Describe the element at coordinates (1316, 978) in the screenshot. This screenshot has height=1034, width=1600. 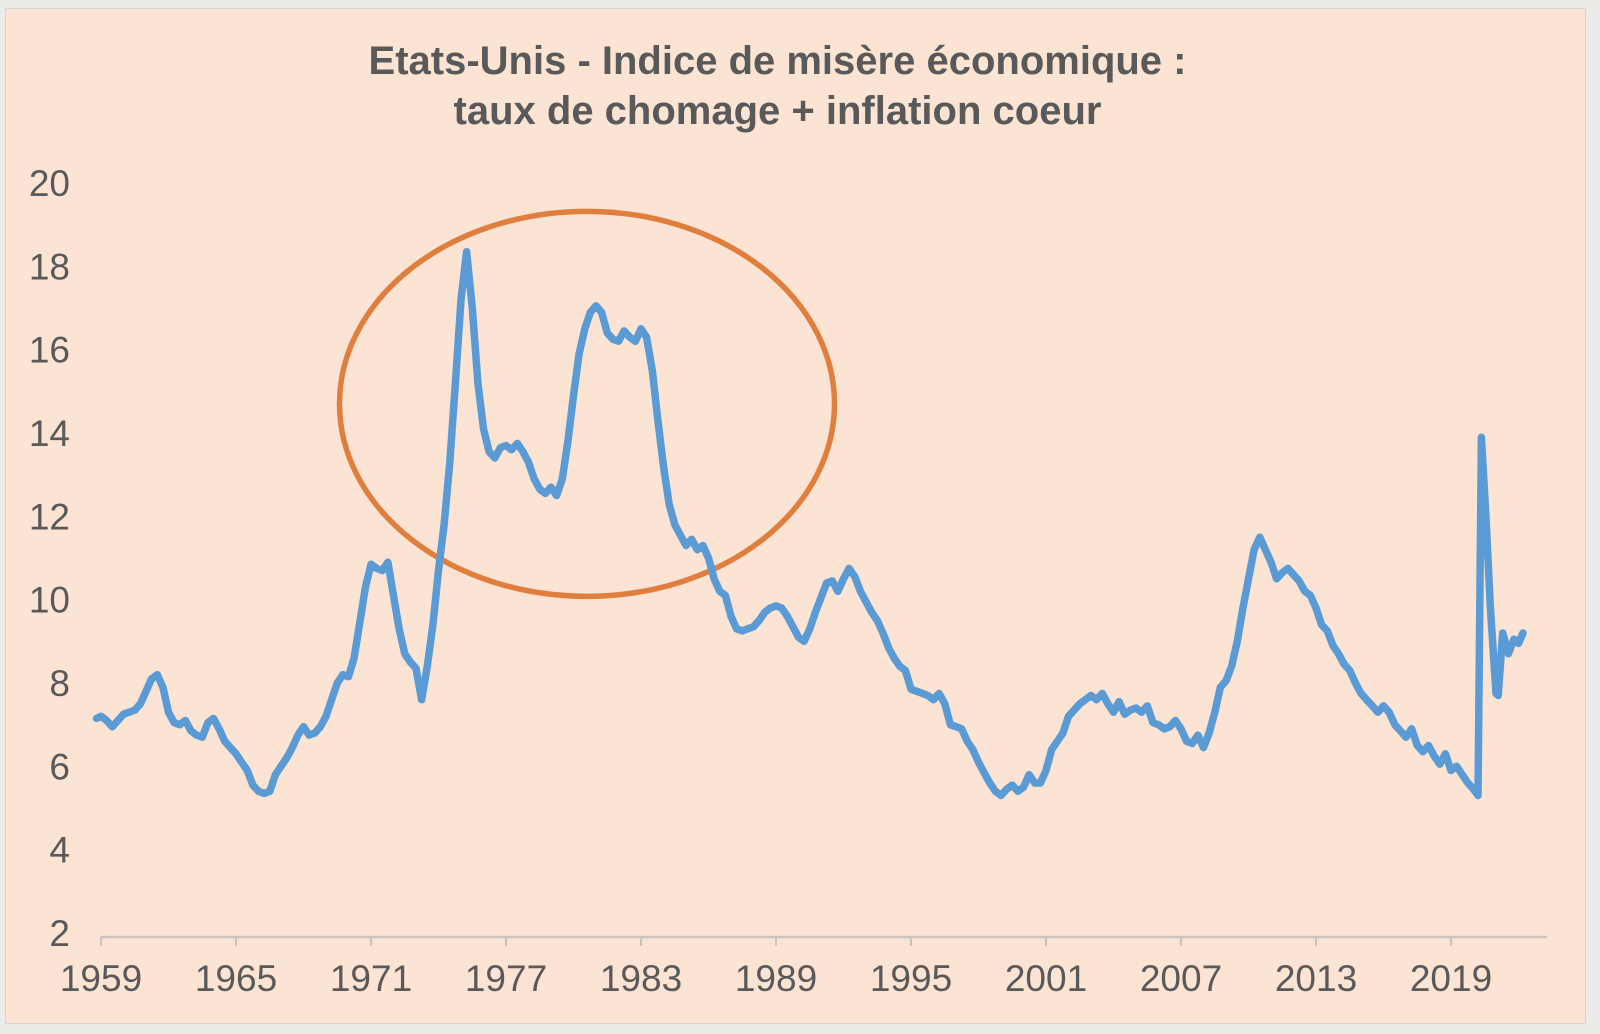
I see `x-axis-label: 2013` at that location.